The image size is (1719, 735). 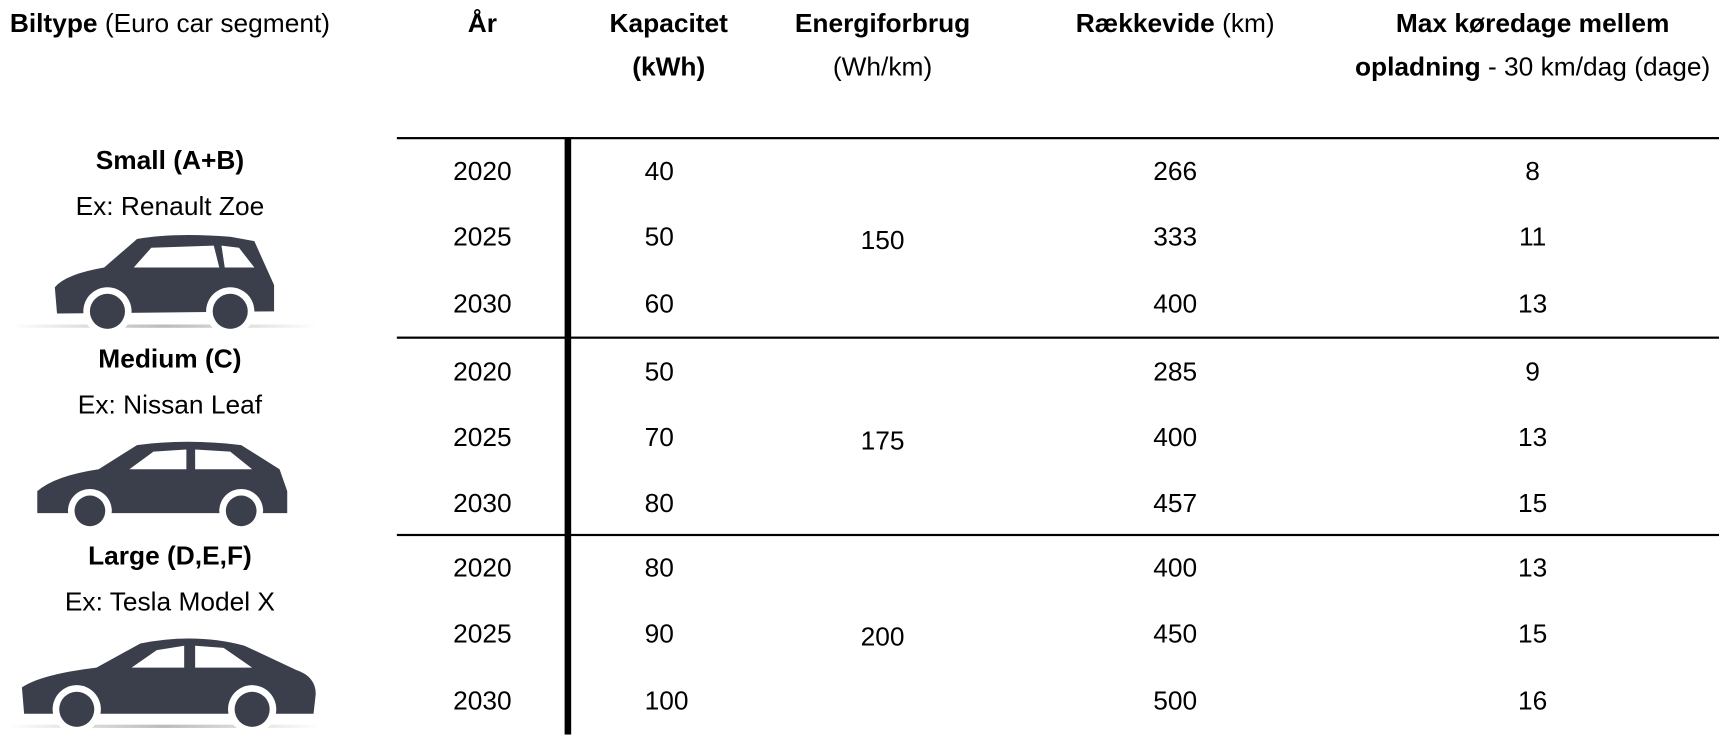 I want to click on range-cell: 285, so click(x=1175, y=372).